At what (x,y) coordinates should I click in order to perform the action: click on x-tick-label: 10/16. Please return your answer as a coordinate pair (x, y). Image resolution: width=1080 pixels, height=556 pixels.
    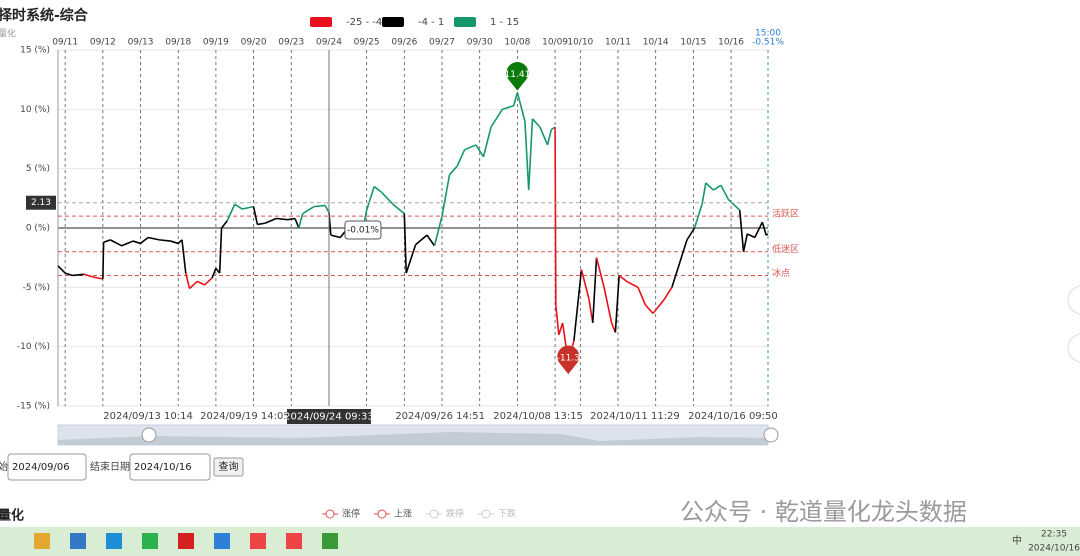
    Looking at the image, I should click on (731, 43).